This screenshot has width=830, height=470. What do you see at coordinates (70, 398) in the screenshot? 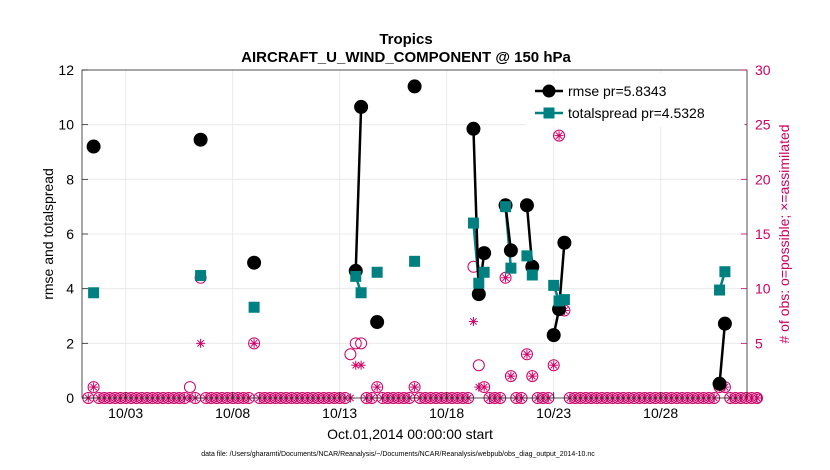
I see `y-tick-label: 0` at bounding box center [70, 398].